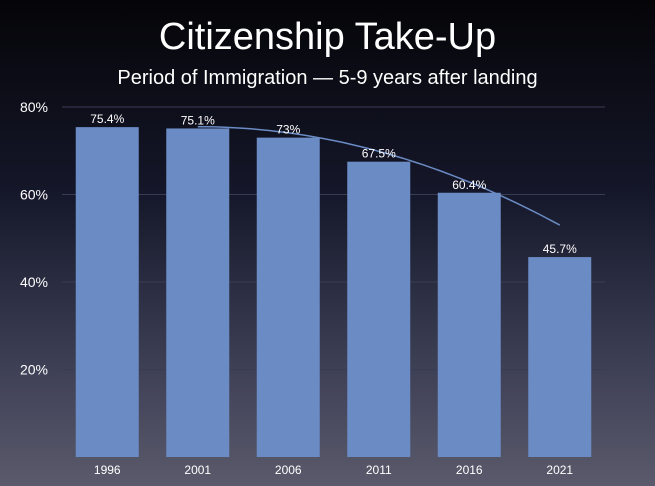  What do you see at coordinates (288, 130) in the screenshot?
I see `data-label: 73%` at bounding box center [288, 130].